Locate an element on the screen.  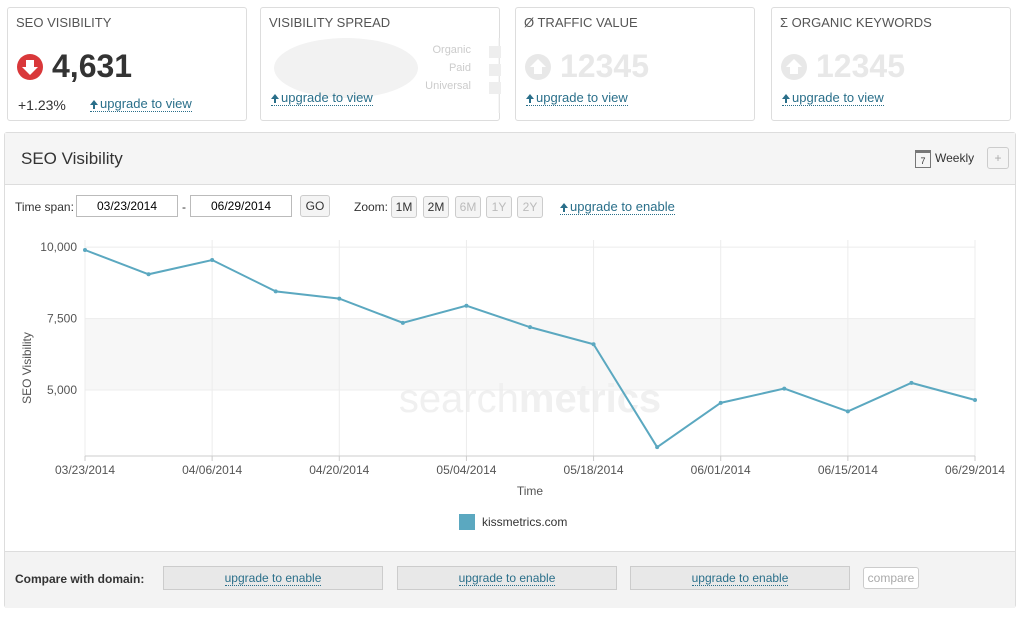
card: Σ ORGANIC KEYWORDS 12345 upgrade to view is located at coordinates (891, 64).